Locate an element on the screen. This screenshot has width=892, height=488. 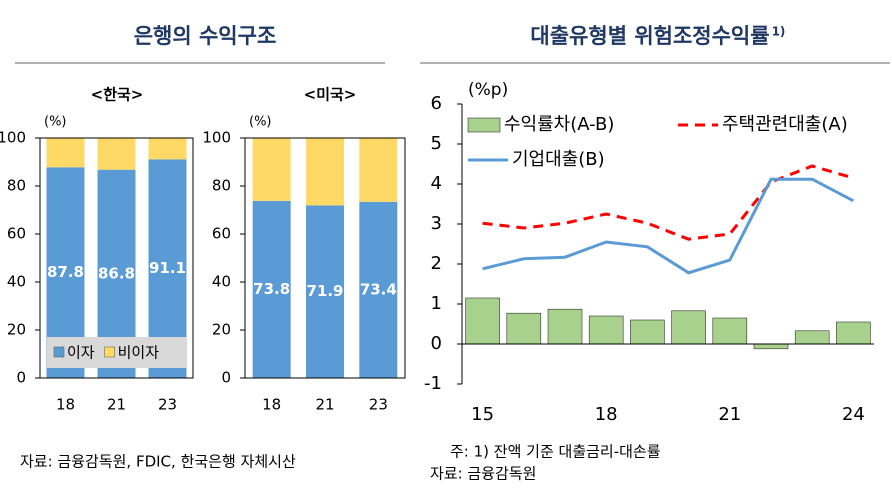
legend-label: 기업대출(B) is located at coordinates (558, 159).